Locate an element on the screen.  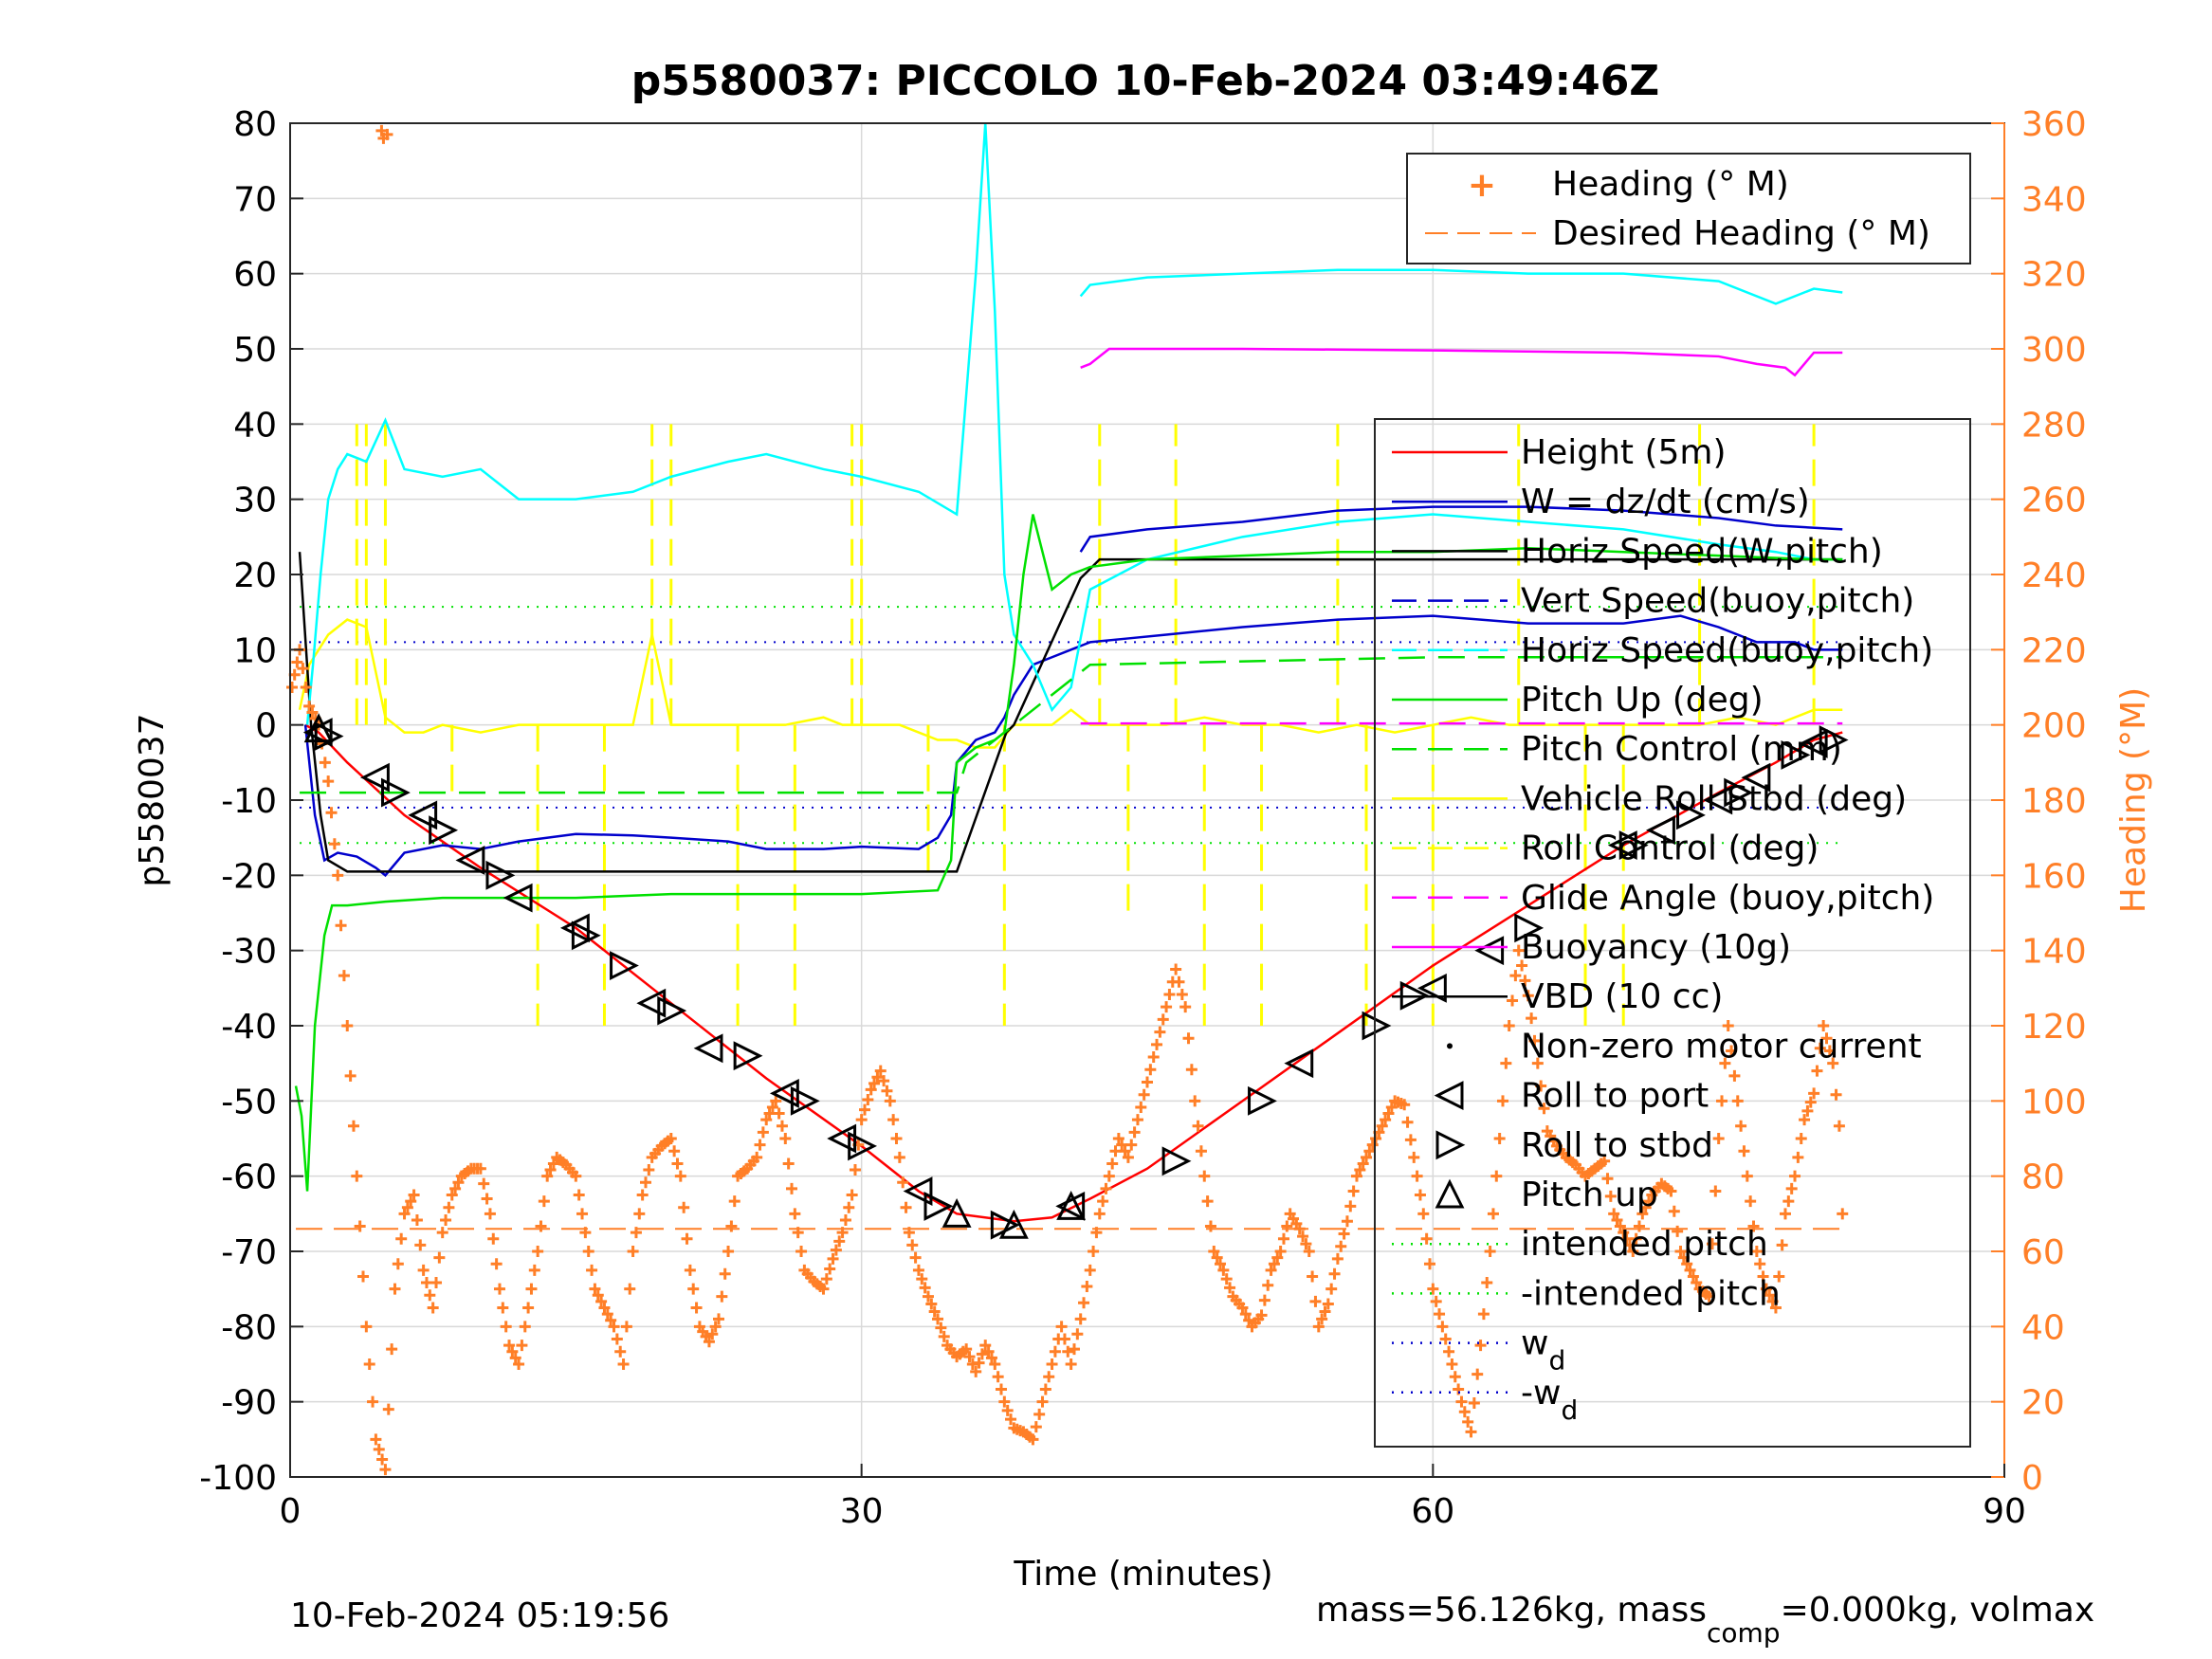
legend-label-text: W = dz/dt (cm/s) is located at coordinates (1665, 502).